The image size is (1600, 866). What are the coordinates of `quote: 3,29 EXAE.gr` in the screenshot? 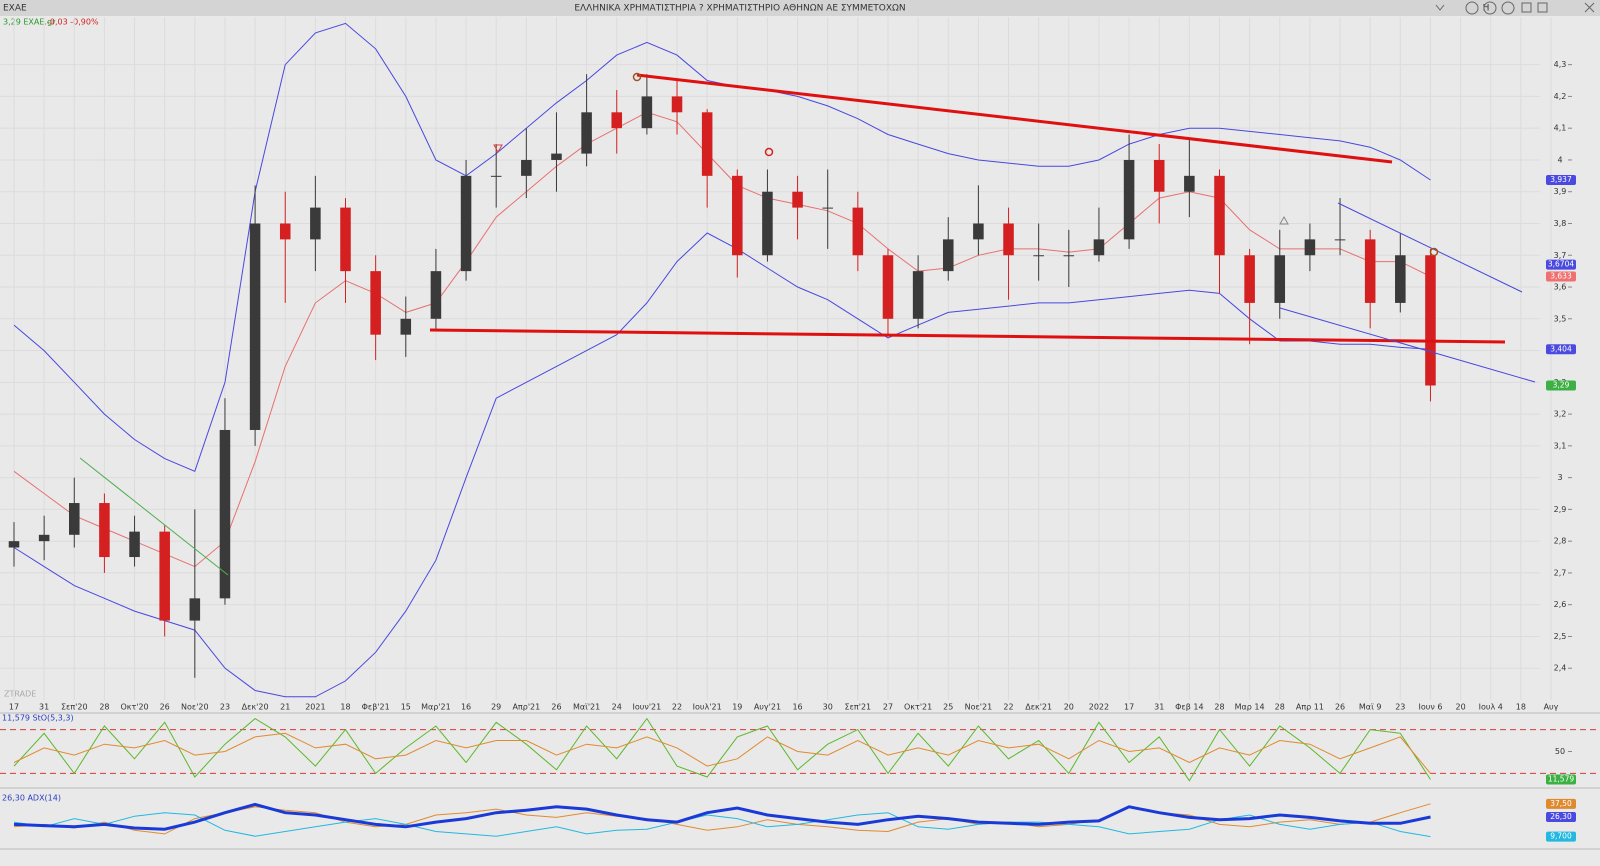 It's located at (29, 22).